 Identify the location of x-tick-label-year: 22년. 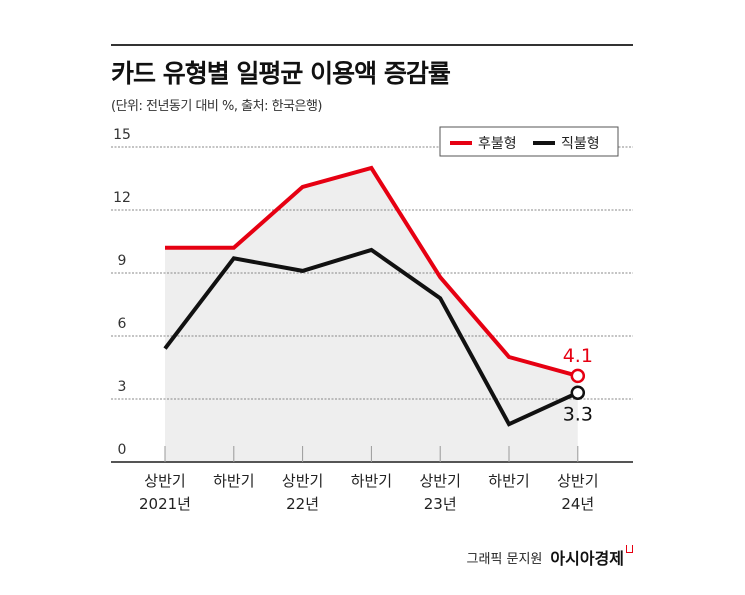
(302, 504).